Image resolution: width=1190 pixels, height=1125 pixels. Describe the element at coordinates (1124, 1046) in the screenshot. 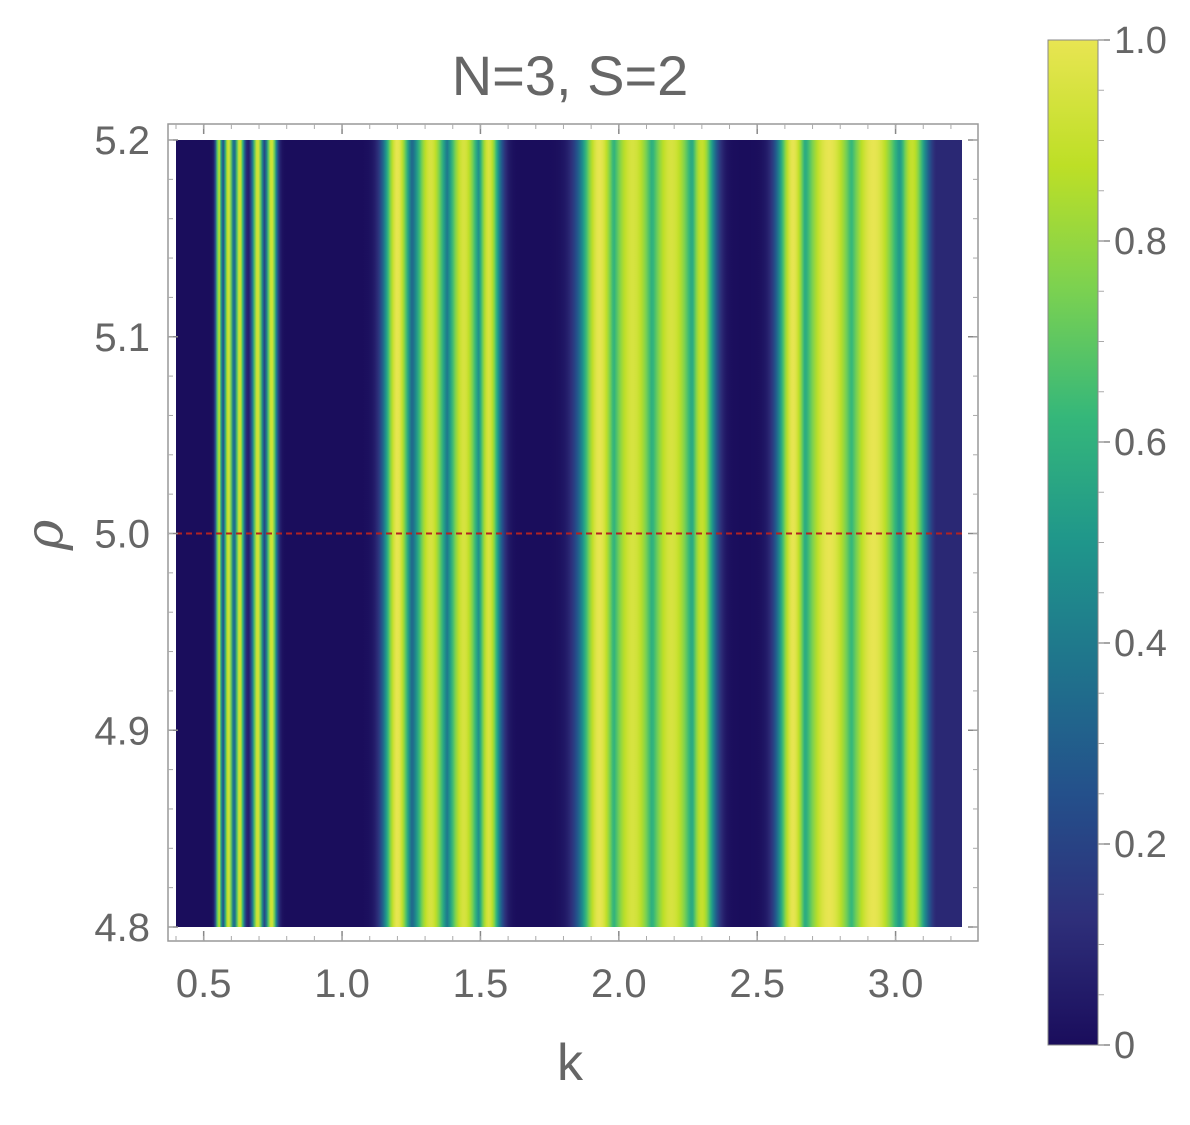

I see `colorbar-tick-label: 0` at that location.